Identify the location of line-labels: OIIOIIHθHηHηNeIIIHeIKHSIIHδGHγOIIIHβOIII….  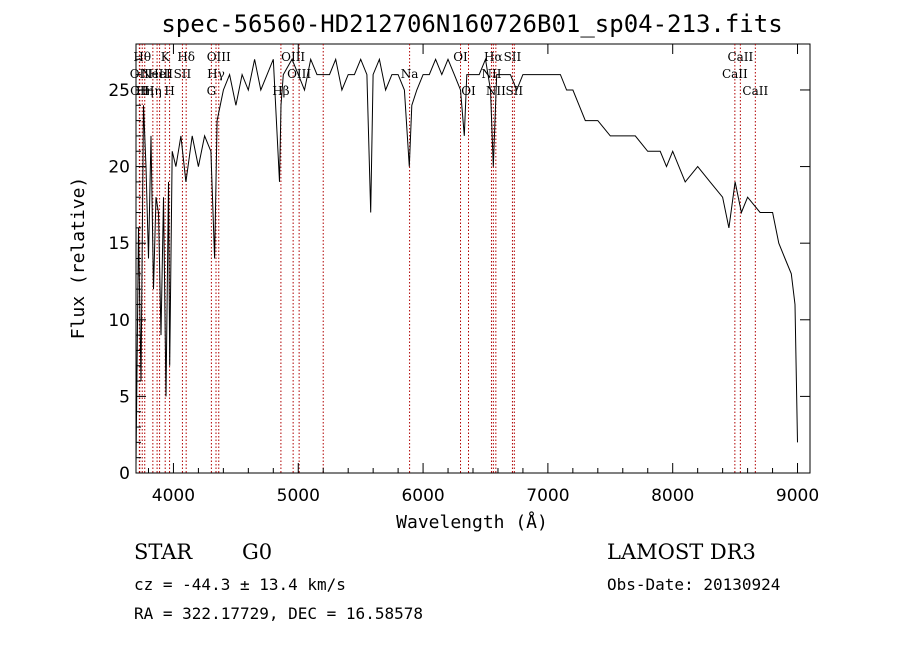
(449, 74).